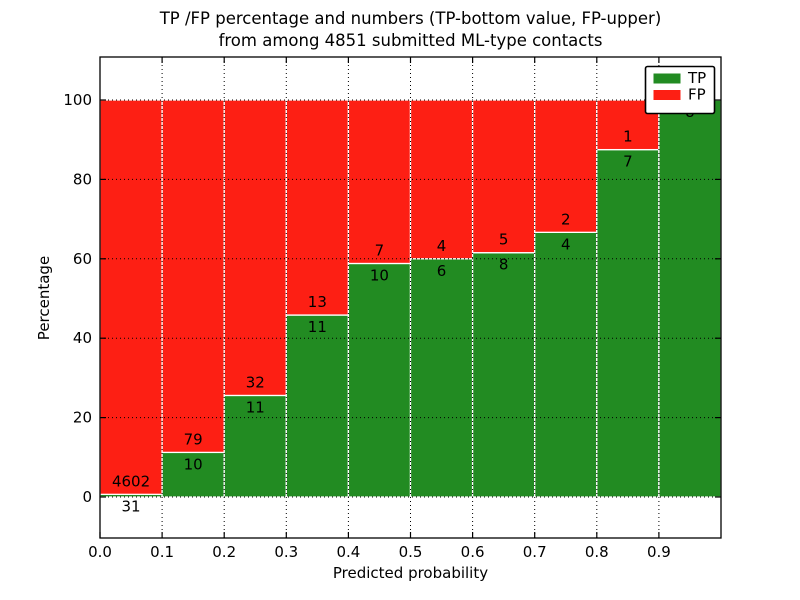 This screenshot has width=800, height=600. What do you see at coordinates (87, 497) in the screenshot?
I see `y-tick-label: 0` at bounding box center [87, 497].